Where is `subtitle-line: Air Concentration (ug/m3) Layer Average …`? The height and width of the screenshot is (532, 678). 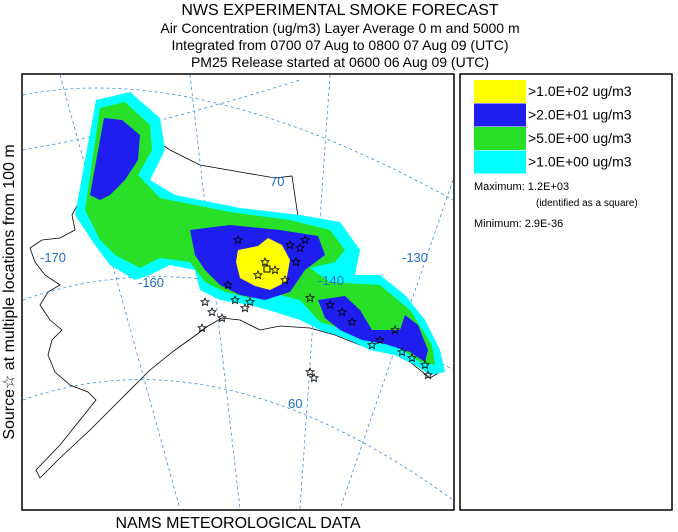 subtitle-line: Air Concentration (ug/m3) Layer Average … is located at coordinates (339, 28).